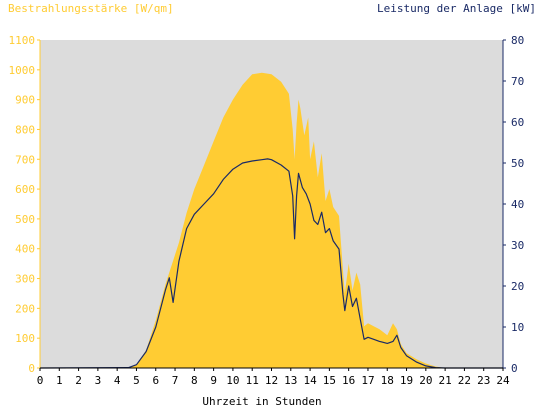 This screenshot has height=408, width=544. What do you see at coordinates (25, 159) in the screenshot?
I see `left-tick-label: 700` at bounding box center [25, 159].